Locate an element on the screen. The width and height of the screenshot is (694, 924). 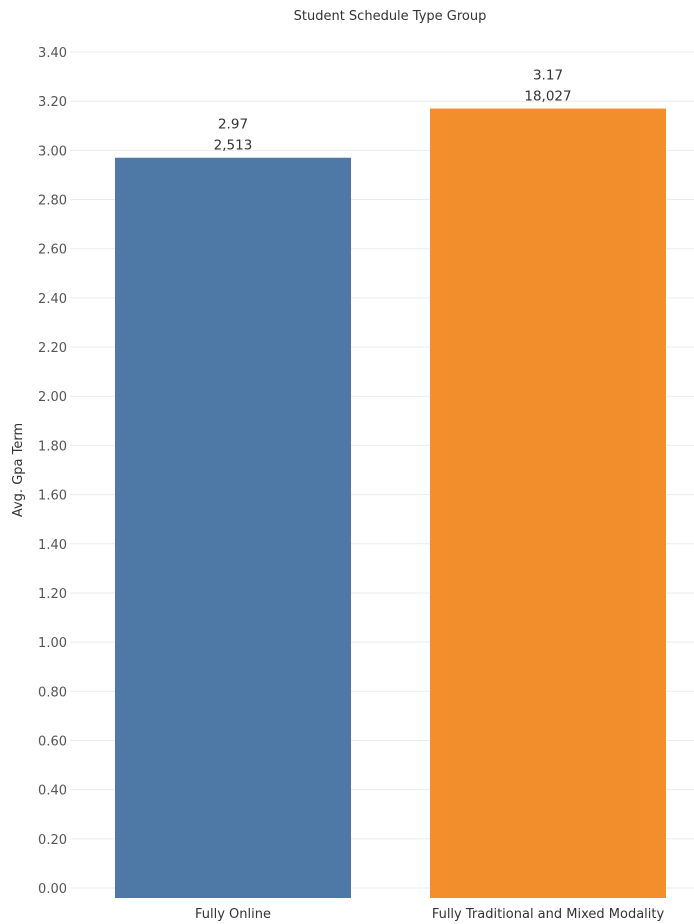
bar-value-label: 2.97 is located at coordinates (233, 125).